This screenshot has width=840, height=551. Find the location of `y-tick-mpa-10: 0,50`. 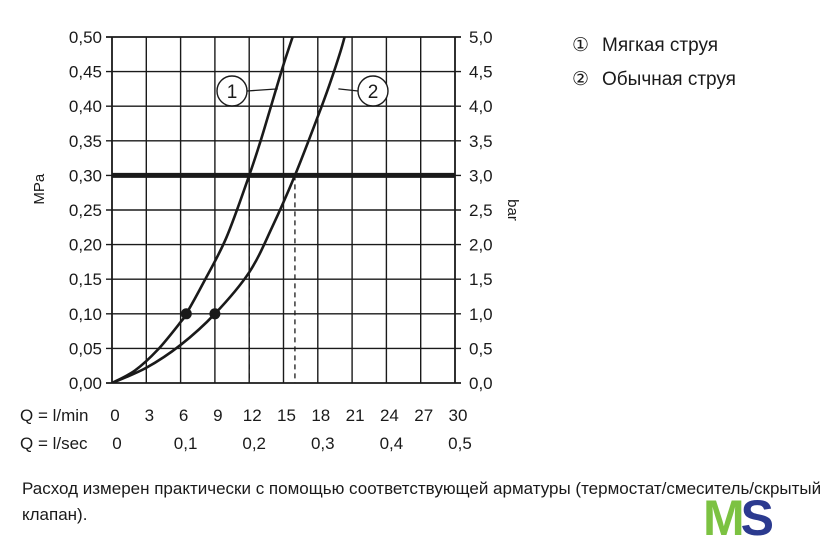

y-tick-mpa-10: 0,50 is located at coordinates (85, 37).